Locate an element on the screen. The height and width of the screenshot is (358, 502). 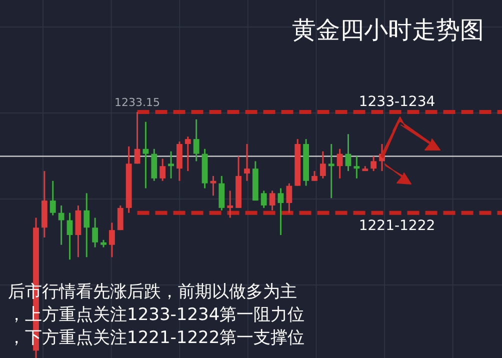
chart-title: 黄金四小时走势图 is located at coordinates (388, 30).